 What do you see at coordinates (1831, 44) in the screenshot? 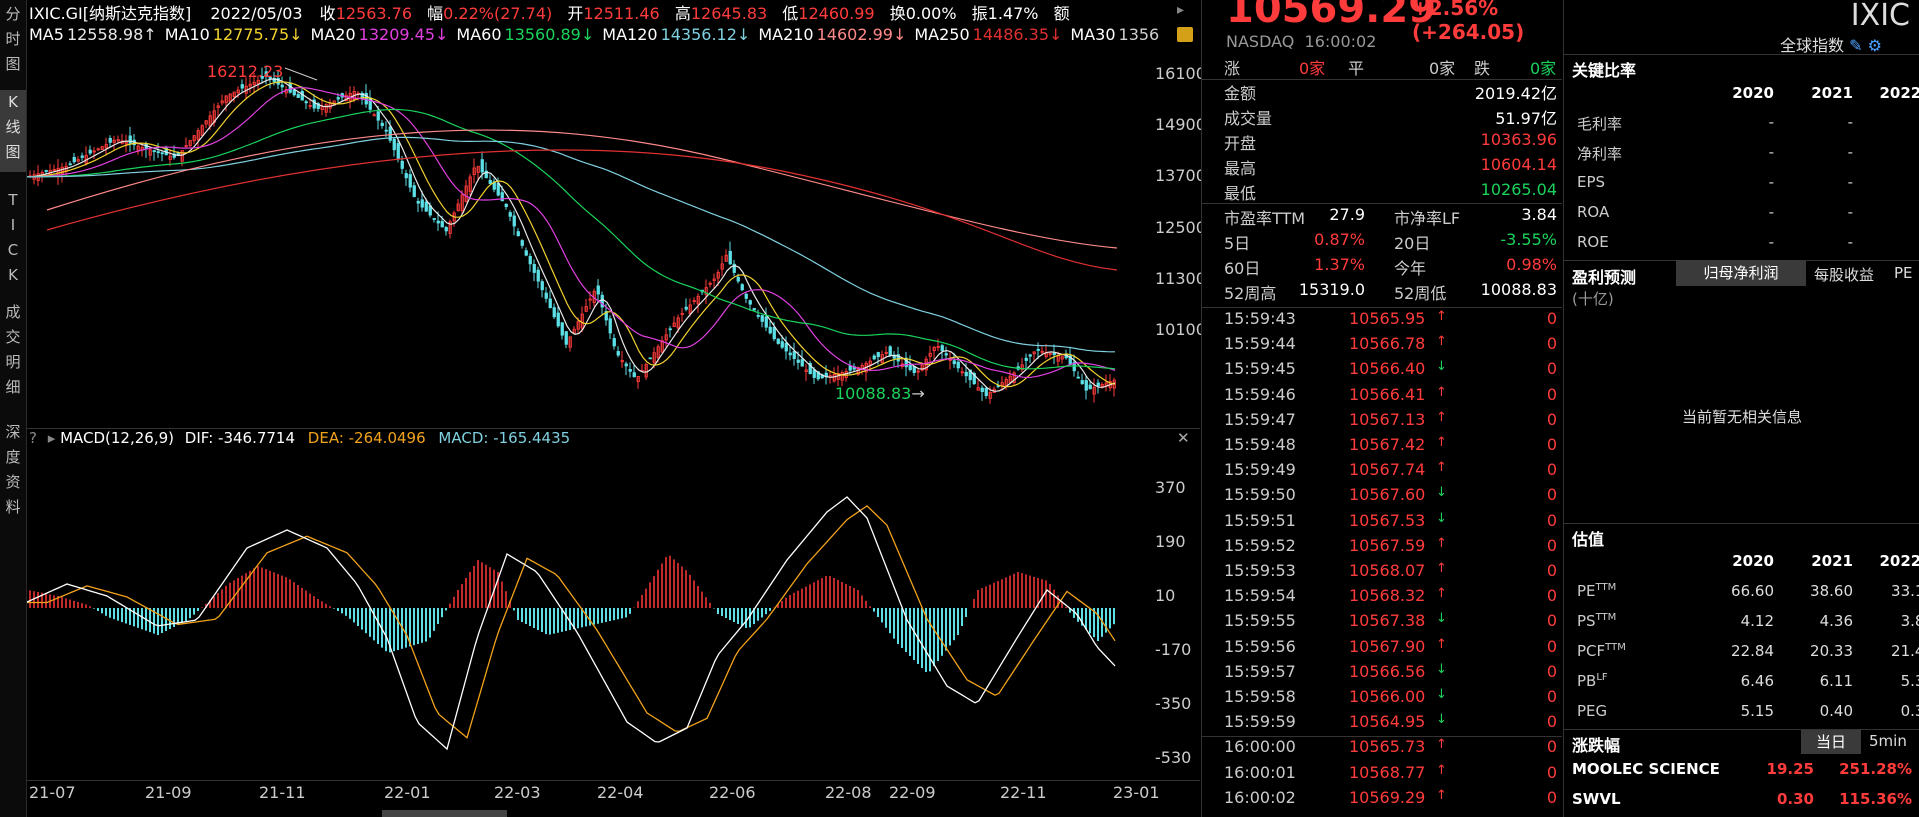
I see `global-index-link: 全球指数 ✎ ⚙` at bounding box center [1831, 44].